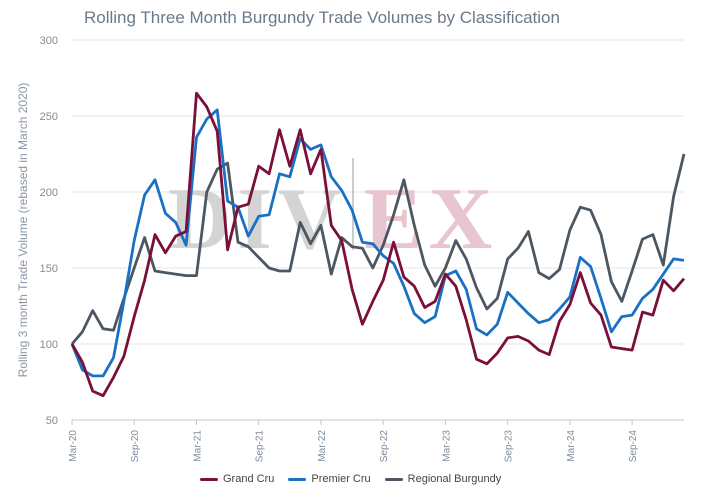  I want to click on legend-label: Premier Cru, so click(341, 479).